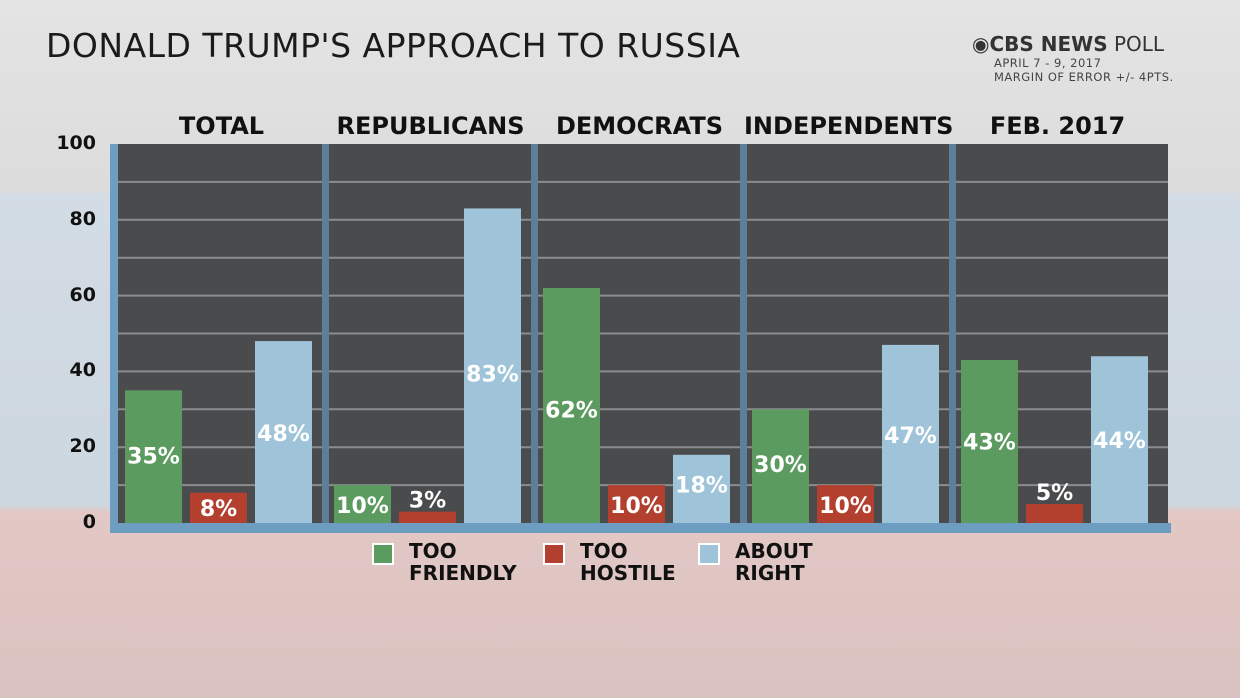 The width and height of the screenshot is (1240, 698). I want to click on y-axis-line, so click(114, 338).